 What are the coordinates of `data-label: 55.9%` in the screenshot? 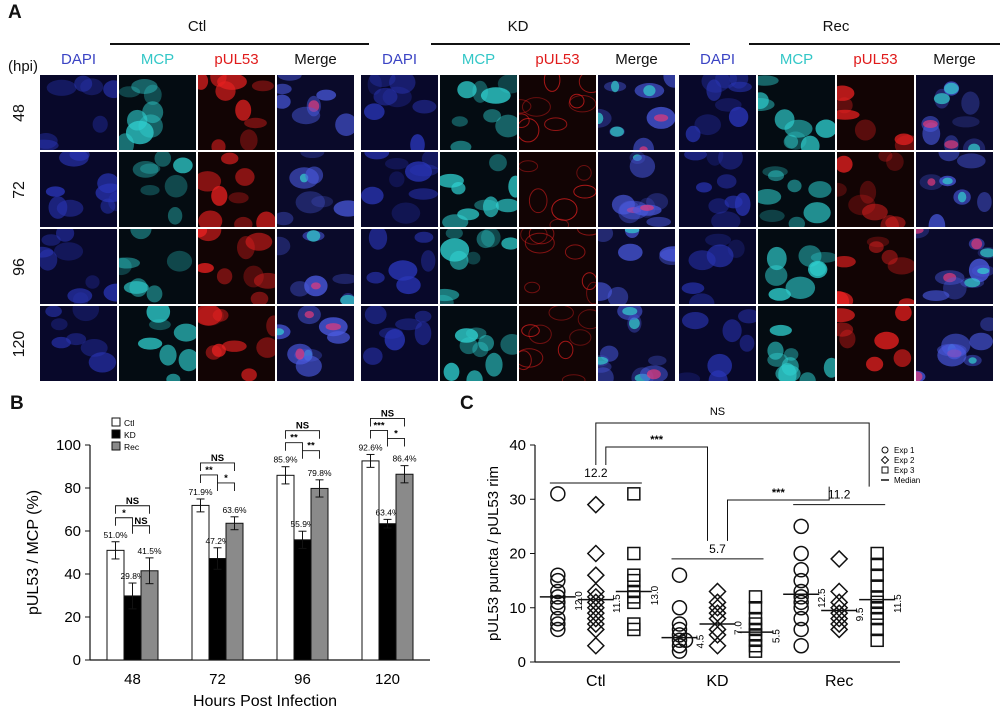 It's located at (302, 524).